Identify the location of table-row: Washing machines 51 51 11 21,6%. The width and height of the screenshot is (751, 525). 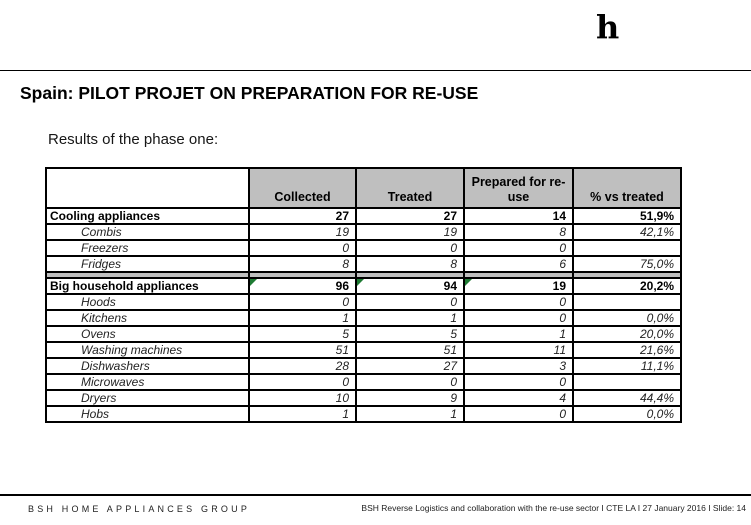
(363, 350).